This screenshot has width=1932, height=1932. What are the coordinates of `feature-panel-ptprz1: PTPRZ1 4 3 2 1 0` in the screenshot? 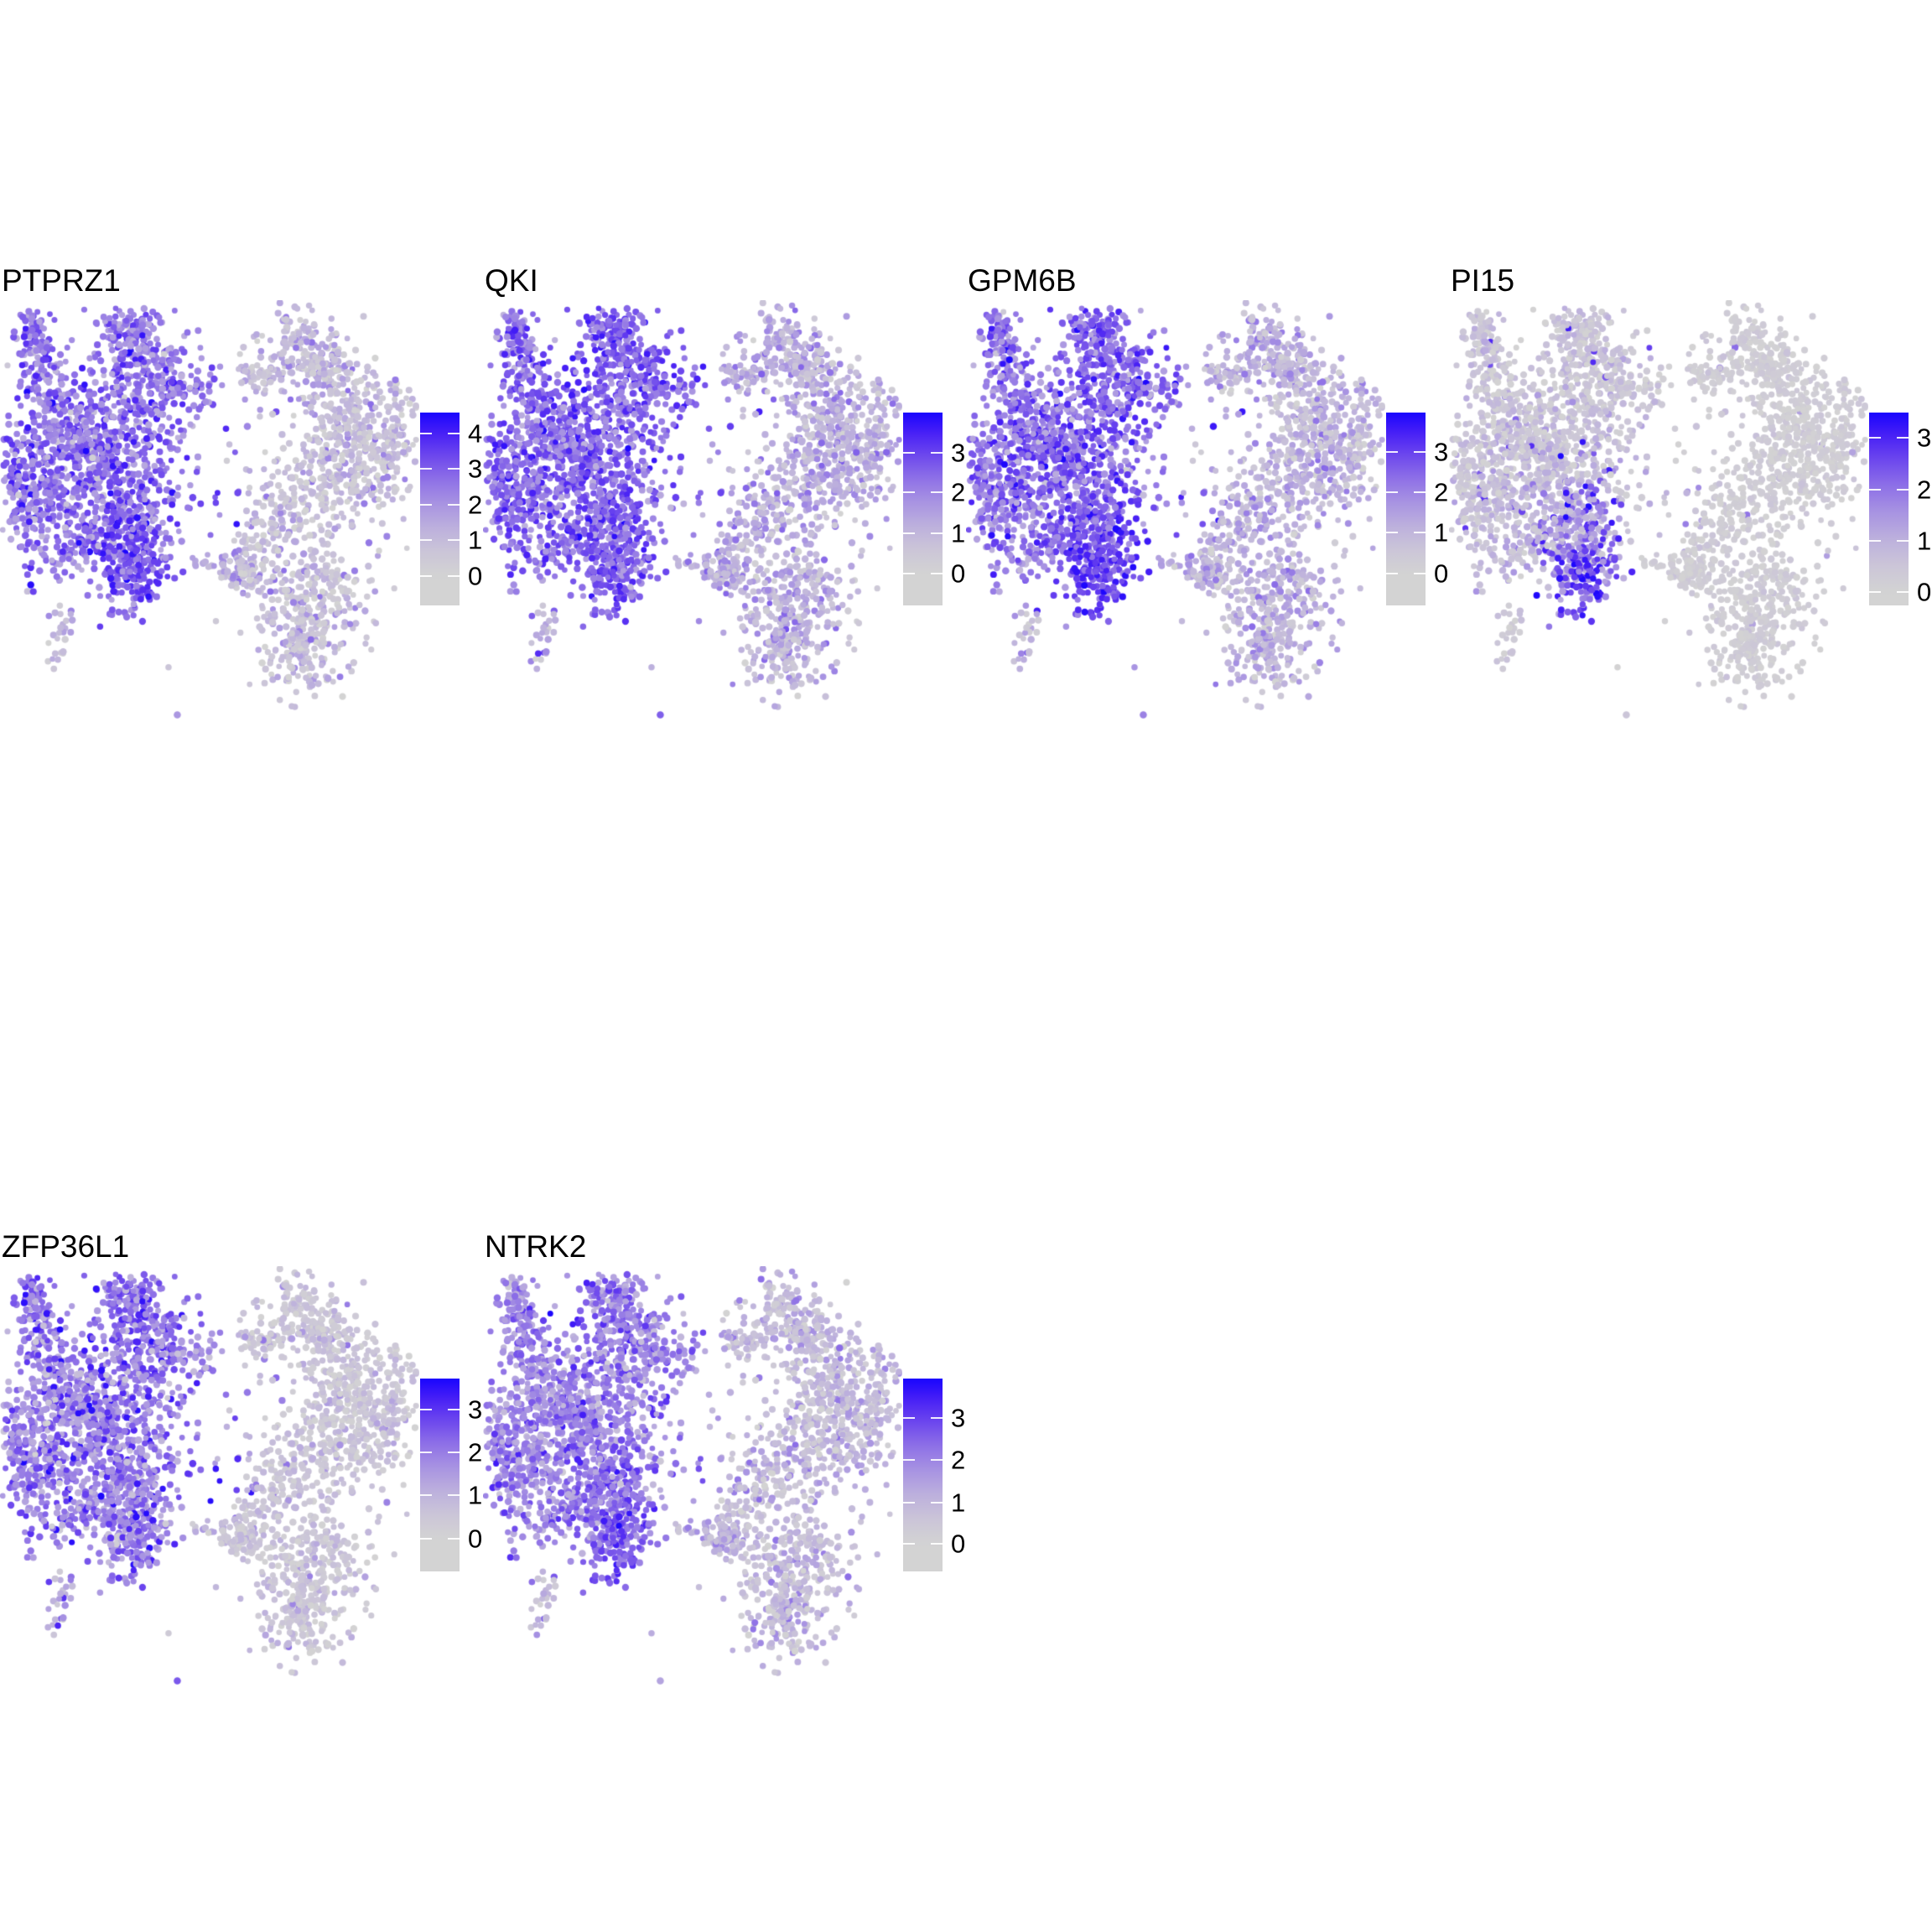 It's located at (241, 483).